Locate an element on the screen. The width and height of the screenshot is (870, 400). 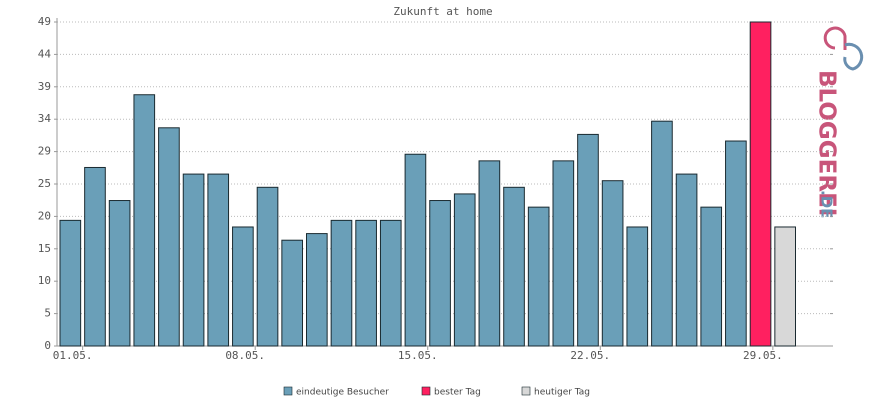
y-tick-label: 39 is located at coordinates (44, 86).